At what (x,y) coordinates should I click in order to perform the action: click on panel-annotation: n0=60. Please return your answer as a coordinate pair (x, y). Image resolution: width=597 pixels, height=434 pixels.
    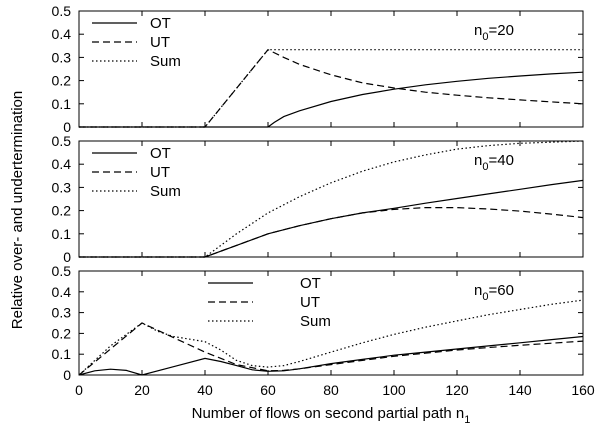
    Looking at the image, I should click on (494, 292).